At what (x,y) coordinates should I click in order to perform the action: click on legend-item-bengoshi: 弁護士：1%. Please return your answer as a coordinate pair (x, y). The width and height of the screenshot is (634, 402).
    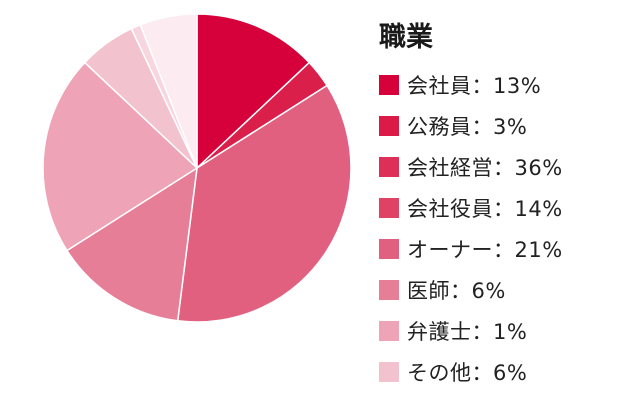
    Looking at the image, I should click on (471, 330).